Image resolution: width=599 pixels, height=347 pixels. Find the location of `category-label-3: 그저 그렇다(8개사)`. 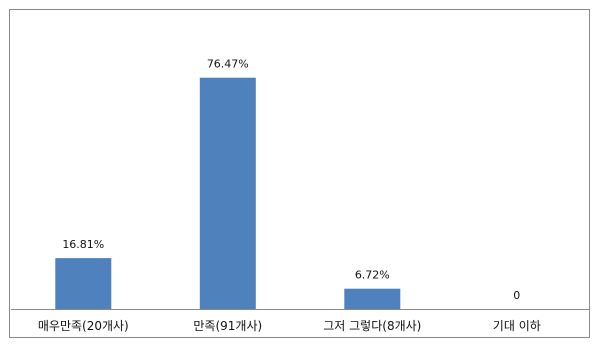

category-label-3: 그저 그렇다(8개사) is located at coordinates (372, 325).